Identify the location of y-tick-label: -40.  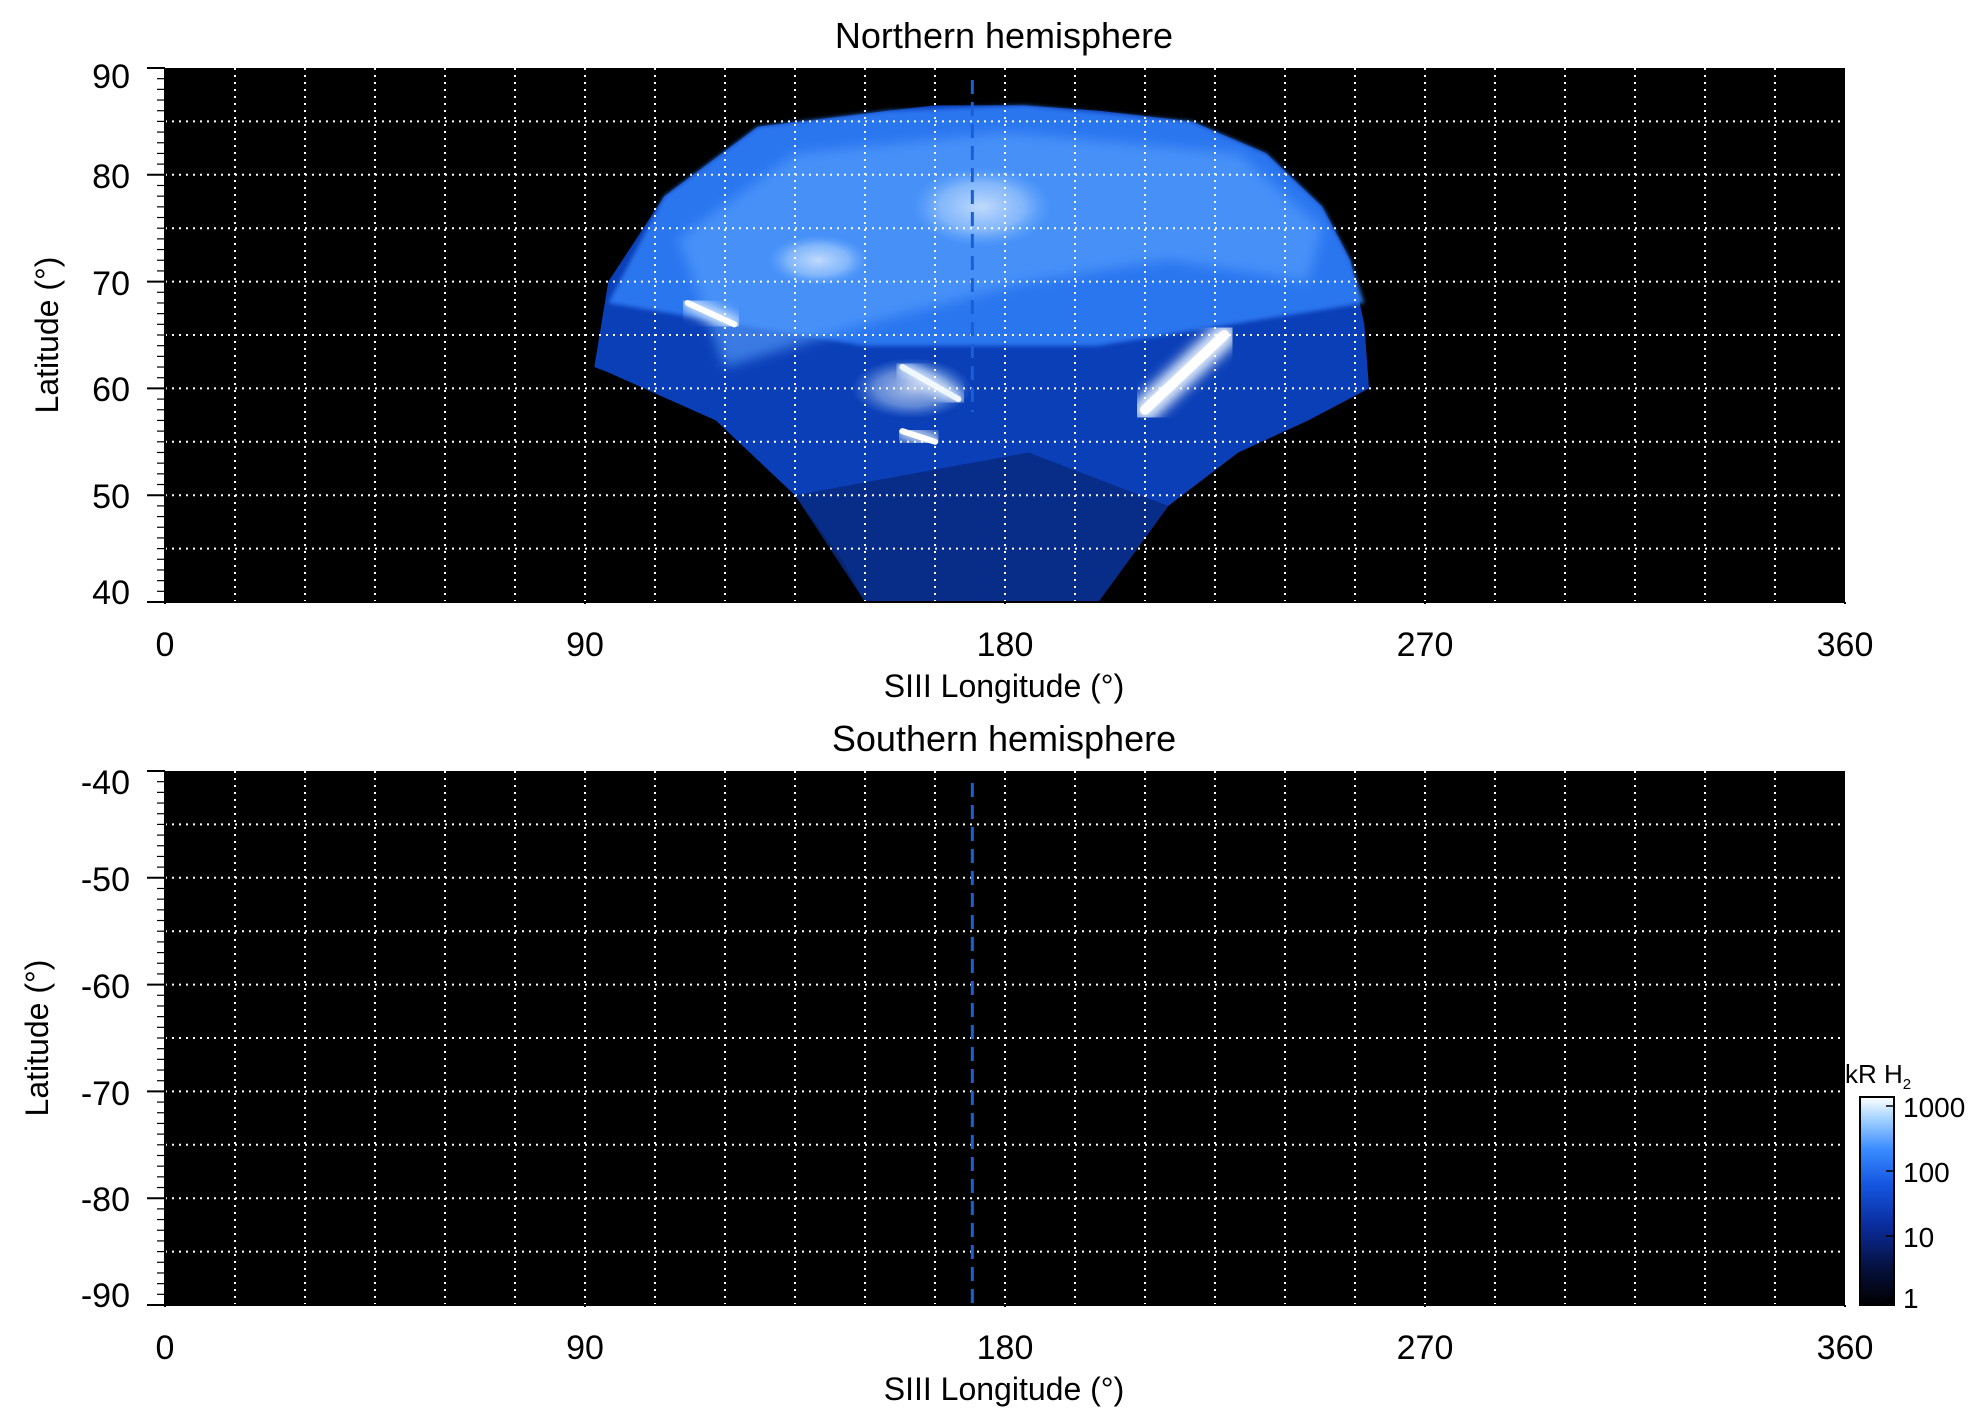
(105, 783).